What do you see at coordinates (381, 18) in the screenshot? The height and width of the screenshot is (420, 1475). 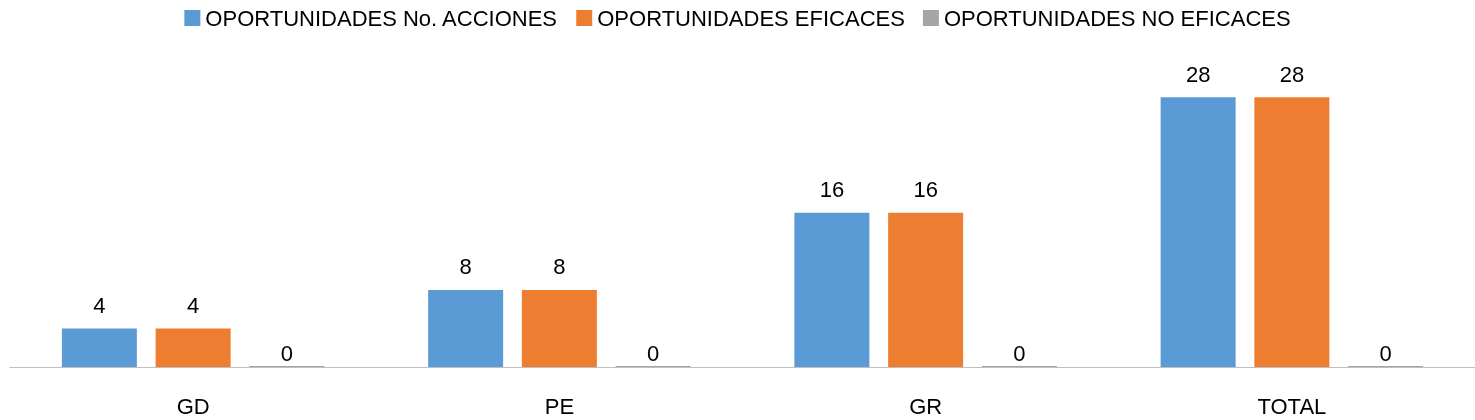 I see `legend-label: OPORTUNIDADES No. ACCIONES` at bounding box center [381, 18].